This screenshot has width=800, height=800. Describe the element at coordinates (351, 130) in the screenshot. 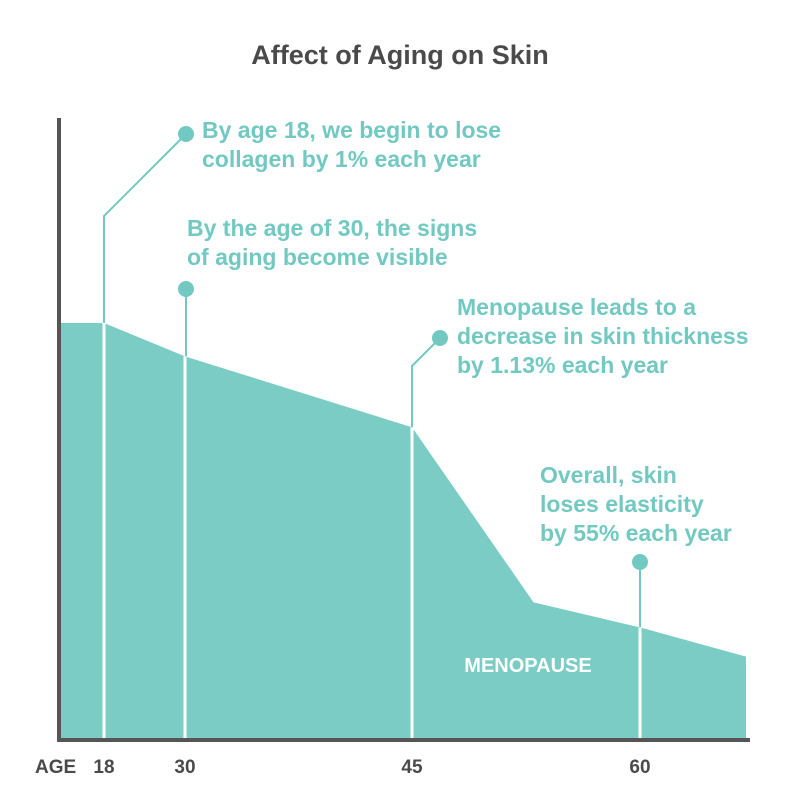

I see `annotation-line: By age 18, we begin to lose` at that location.